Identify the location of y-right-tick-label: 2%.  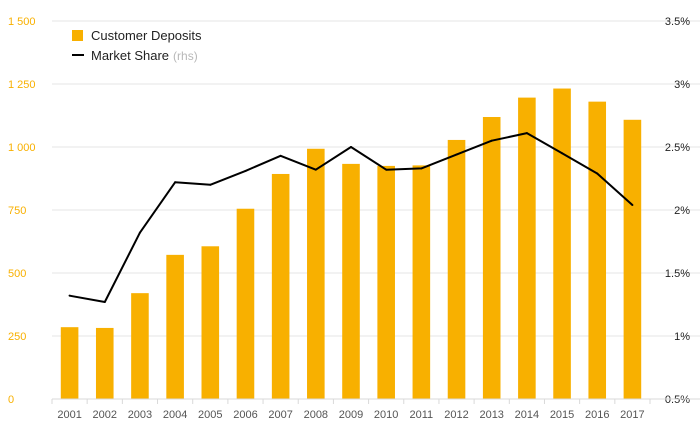
(682, 211).